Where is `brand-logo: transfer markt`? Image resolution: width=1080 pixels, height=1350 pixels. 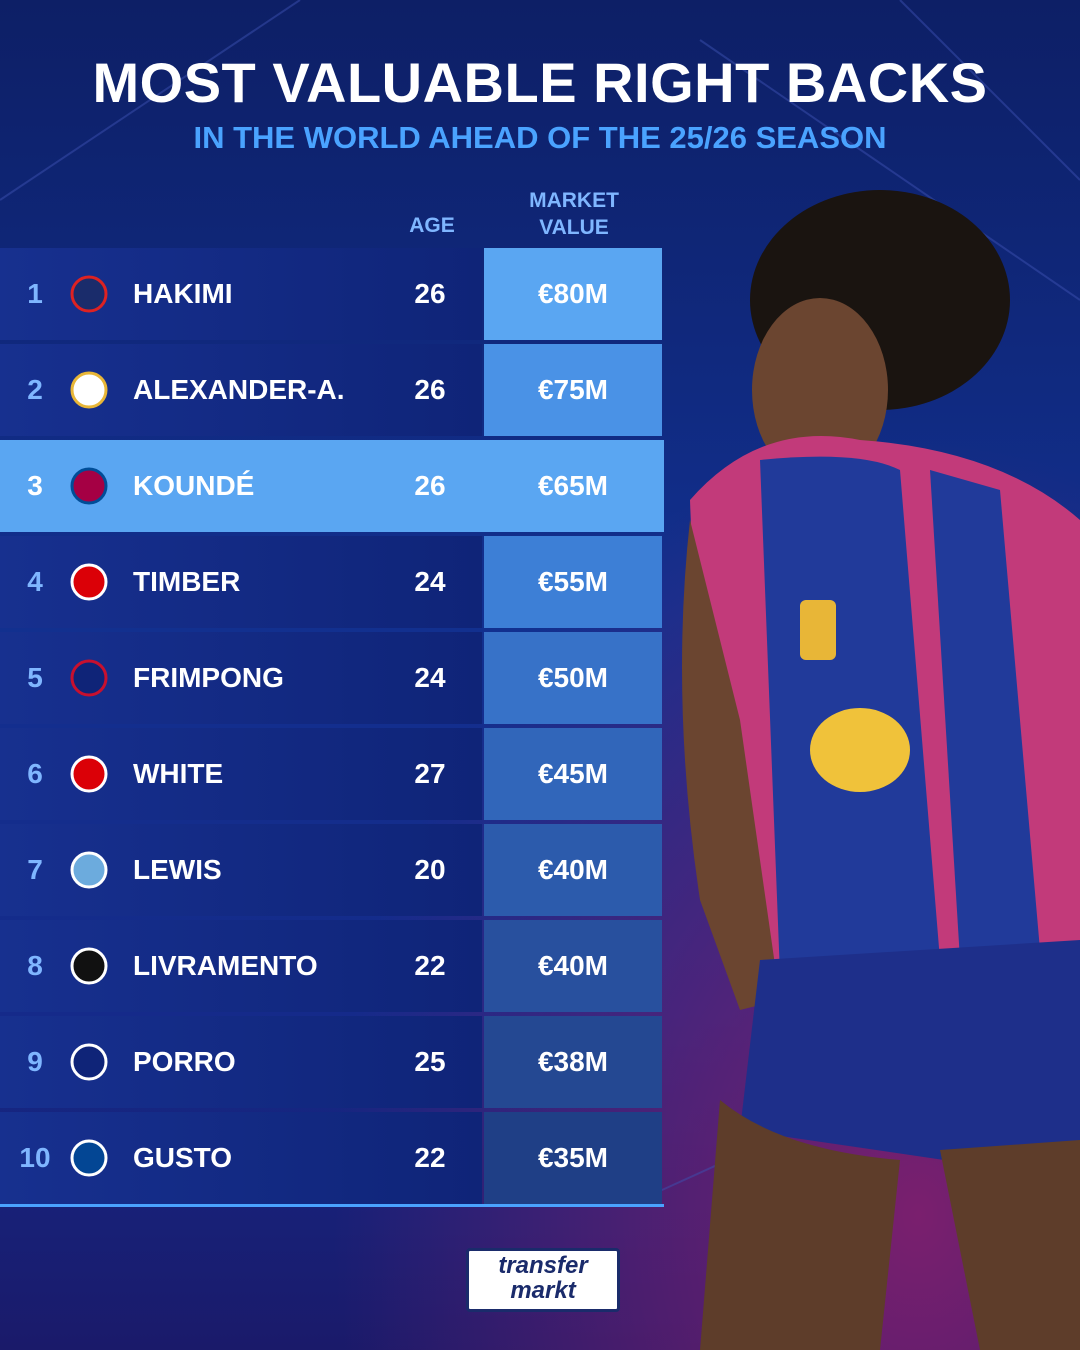
brand-logo: transfer markt is located at coordinates (543, 1280).